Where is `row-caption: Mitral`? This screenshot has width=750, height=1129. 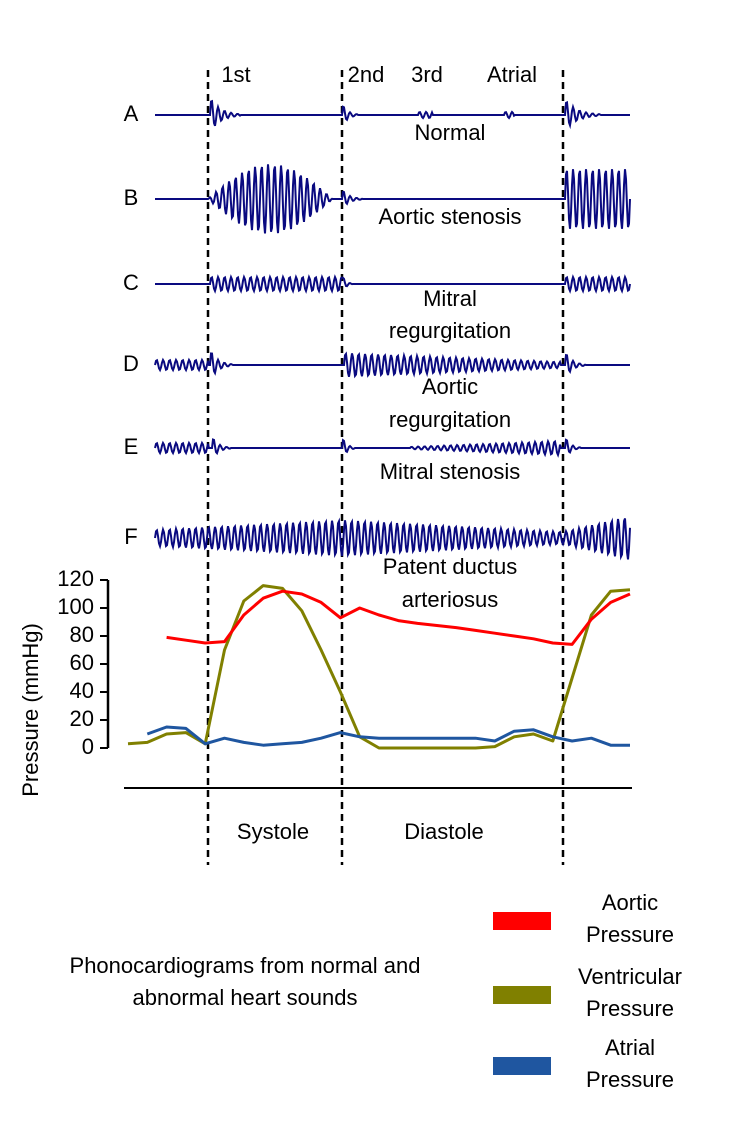 row-caption: Mitral is located at coordinates (450, 298).